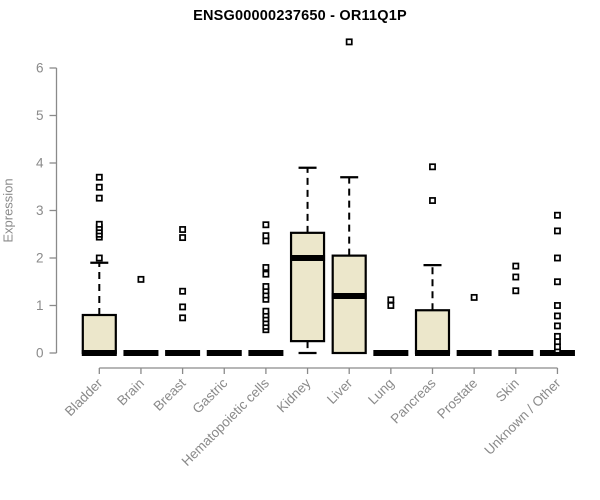 The width and height of the screenshot is (600, 500). Describe the element at coordinates (40, 305) in the screenshot. I see `y-tick-label: 1` at that location.